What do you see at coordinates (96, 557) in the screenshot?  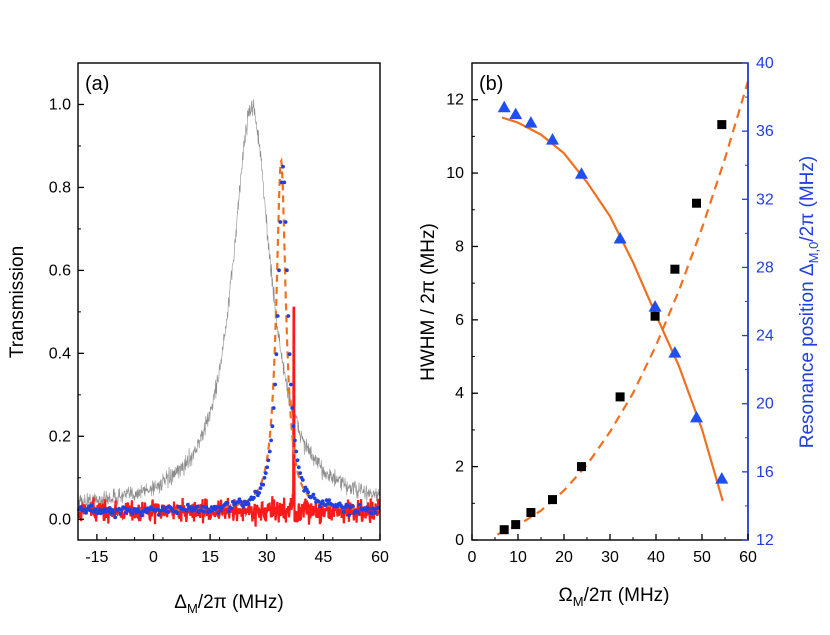 I see `panel-a-xtick-label: -15` at bounding box center [96, 557].